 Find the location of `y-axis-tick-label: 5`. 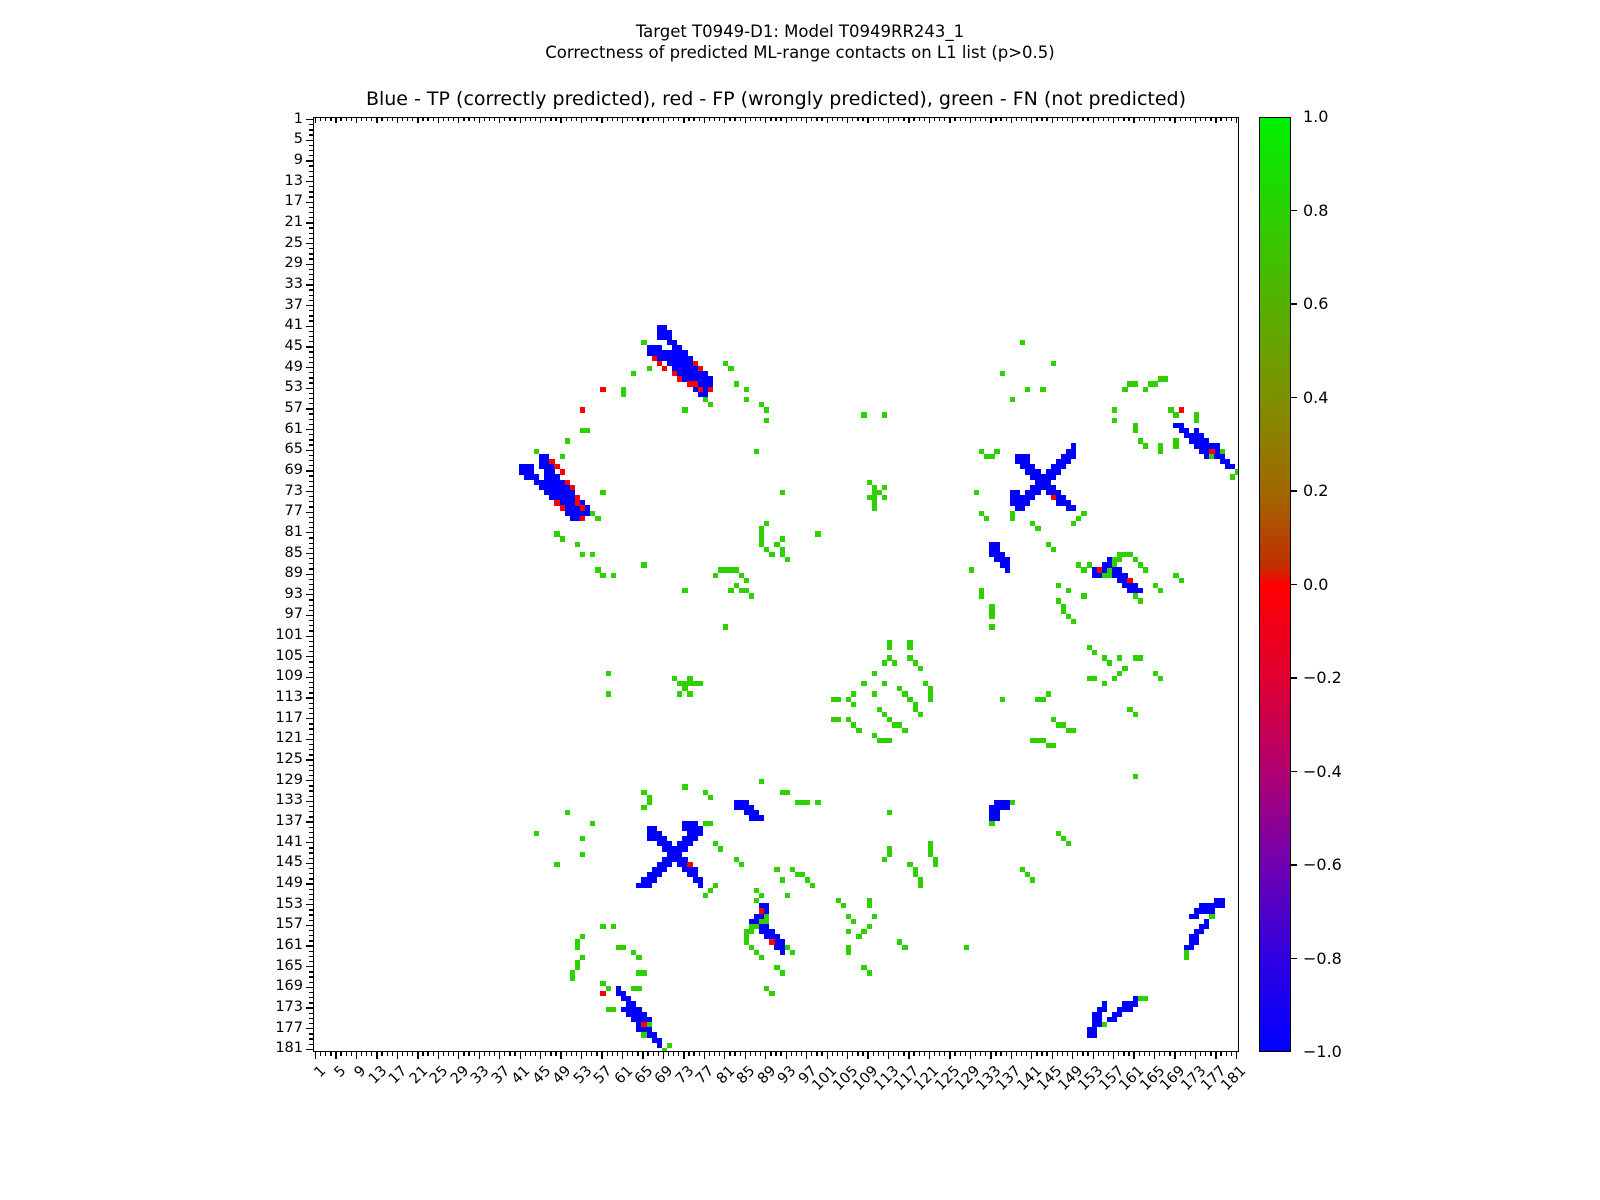

y-axis-tick-label: 5 is located at coordinates (298, 139).